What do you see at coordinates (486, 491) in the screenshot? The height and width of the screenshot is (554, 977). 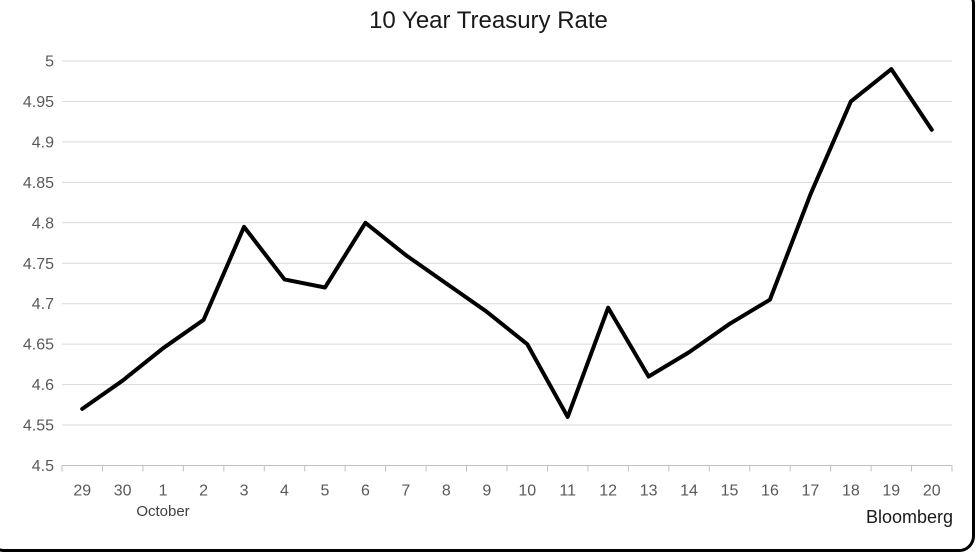 I see `x-tick-label: 9` at bounding box center [486, 491].